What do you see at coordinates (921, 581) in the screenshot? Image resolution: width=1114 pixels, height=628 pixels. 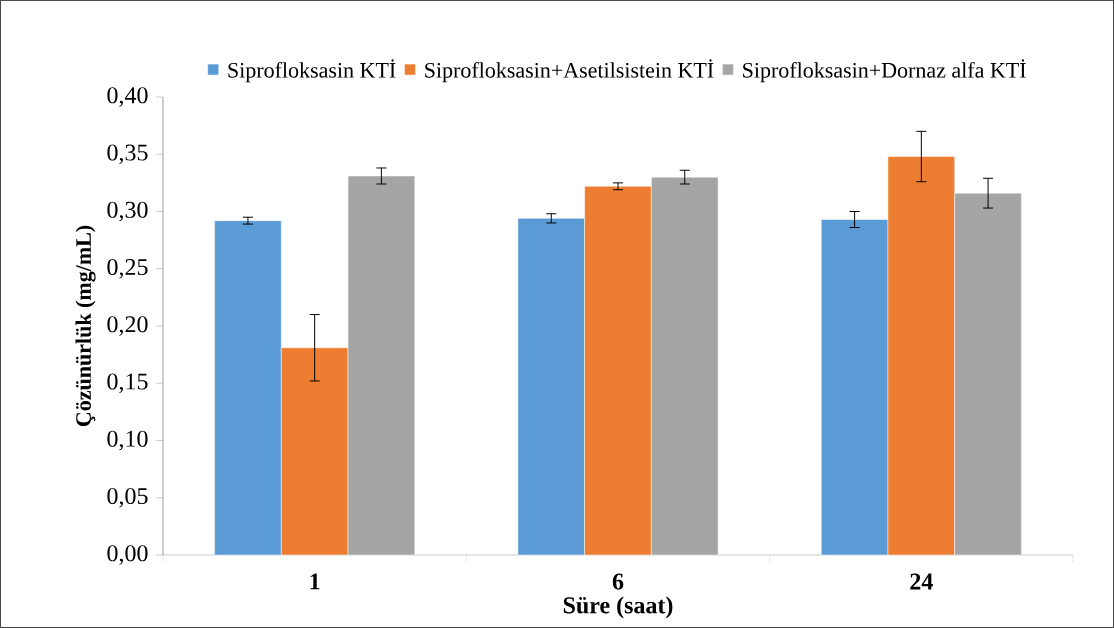 I see `x-tick-label: 24` at bounding box center [921, 581].